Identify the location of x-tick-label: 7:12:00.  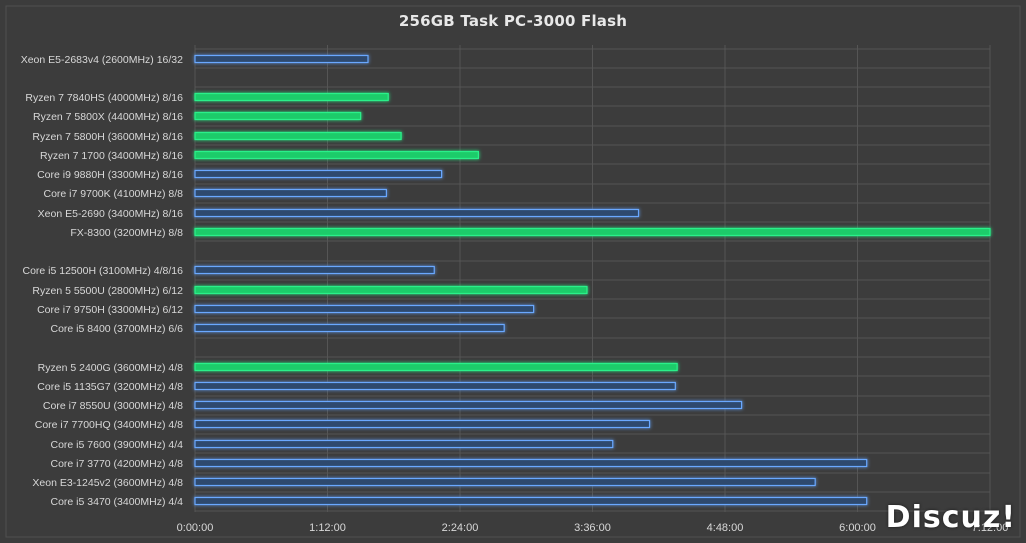
(990, 528).